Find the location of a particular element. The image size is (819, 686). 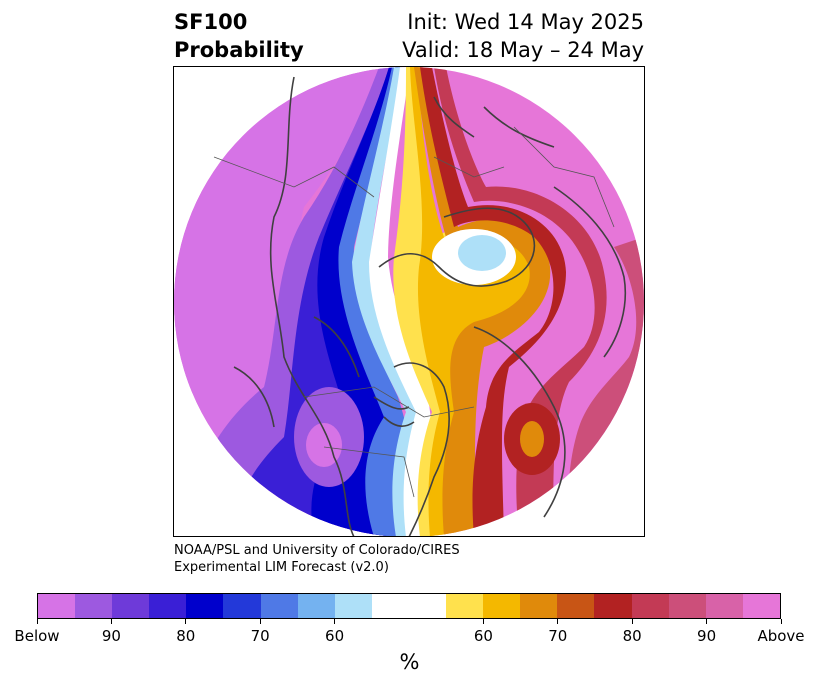

colorbar is located at coordinates (409, 606).